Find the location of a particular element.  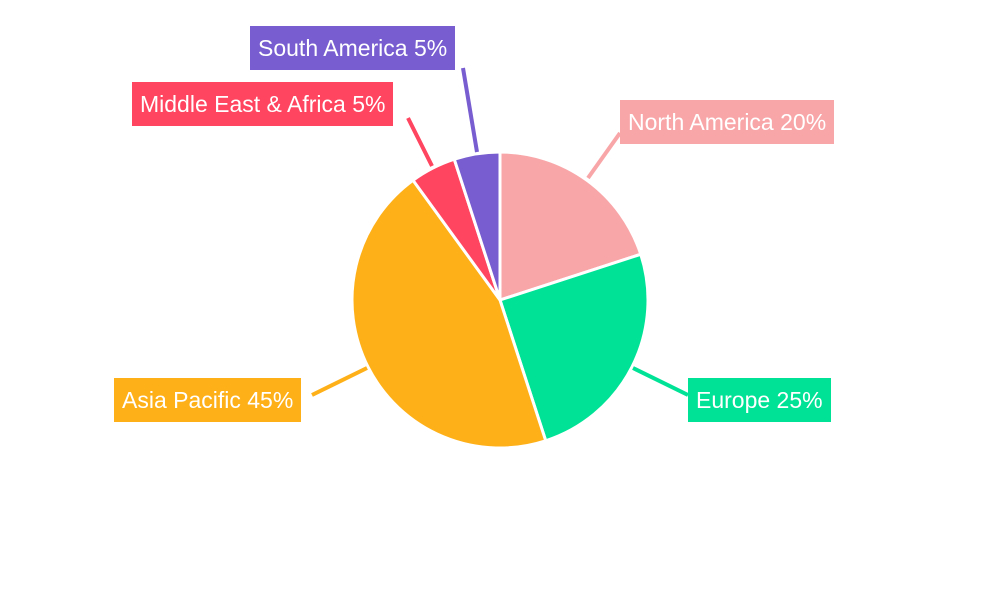

data-label: South America 5% is located at coordinates (353, 48).